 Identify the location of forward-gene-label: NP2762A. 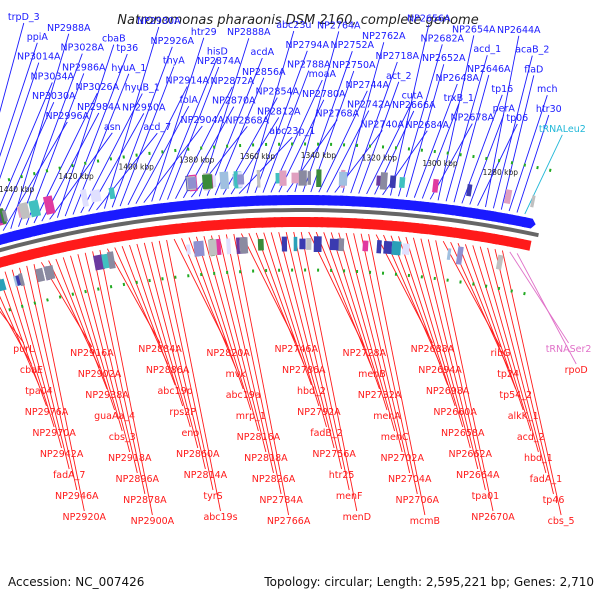
(384, 36).